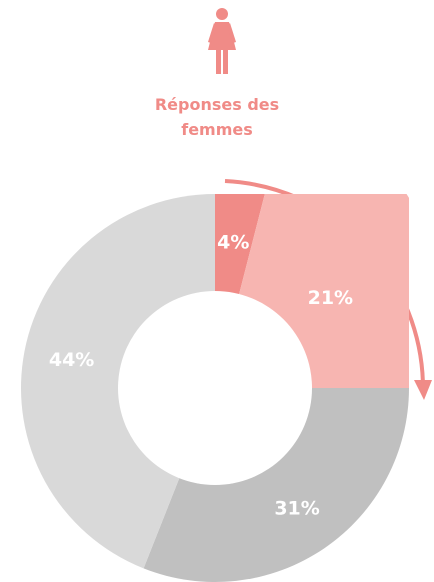 The image size is (434, 582). What do you see at coordinates (217, 129) in the screenshot?
I see `chart-title: femmes` at bounding box center [217, 129].